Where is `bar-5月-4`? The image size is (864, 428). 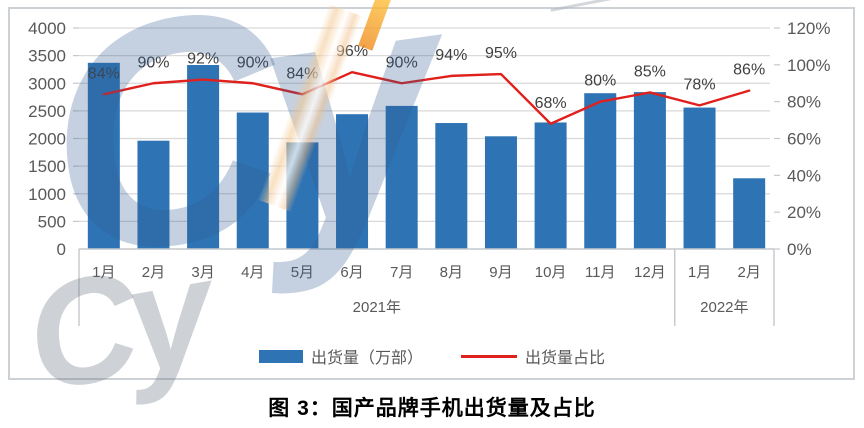
bar-5月-4 is located at coordinates (302, 195).